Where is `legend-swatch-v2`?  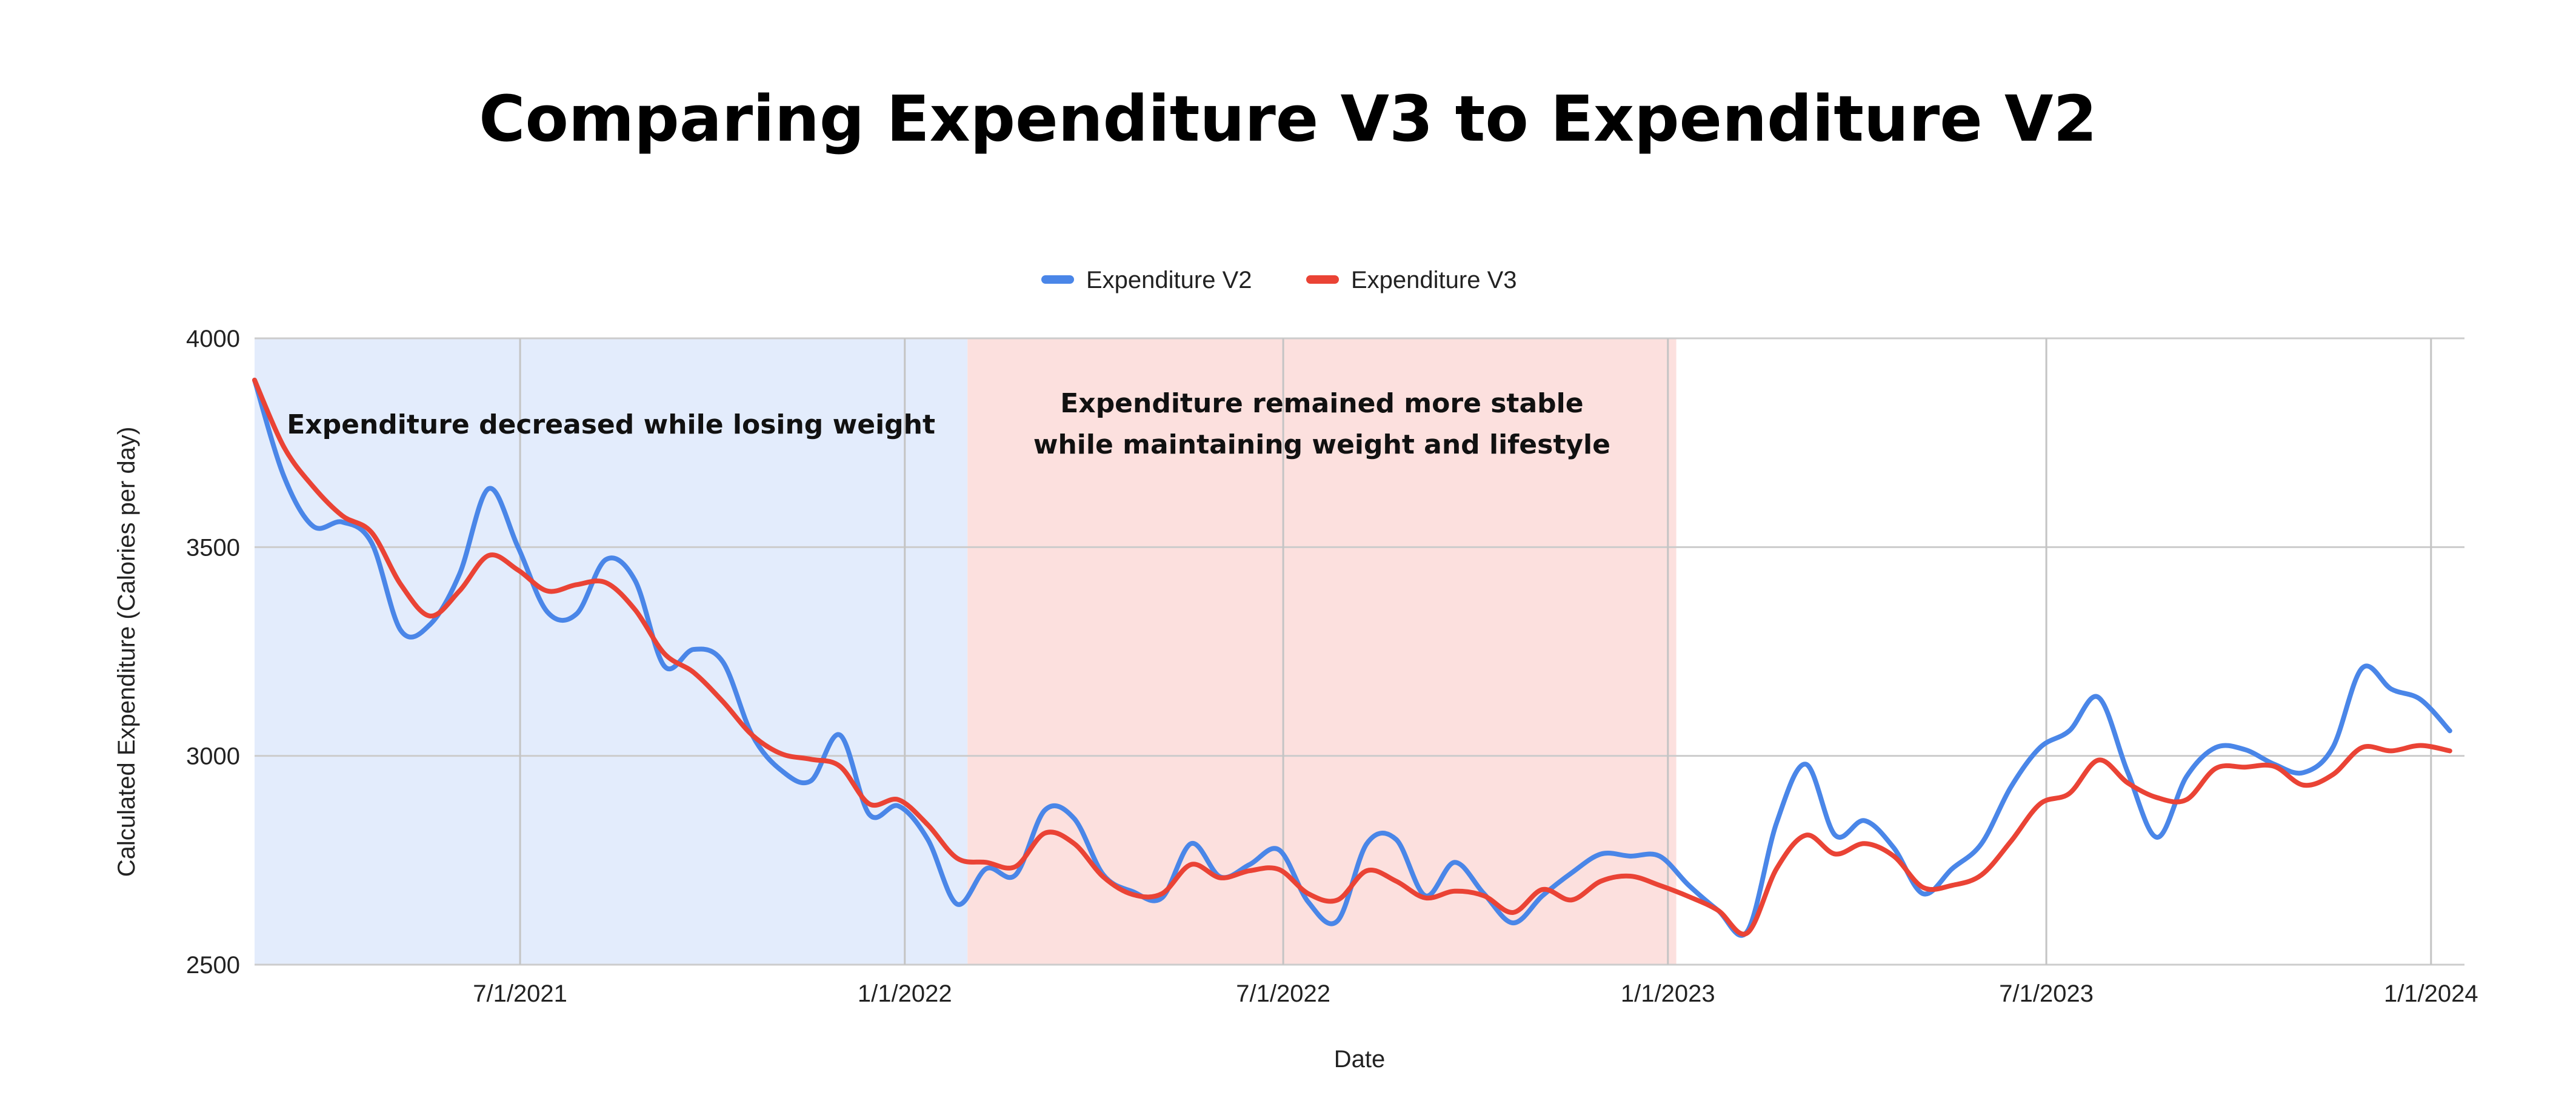 legend-swatch-v2 is located at coordinates (1057, 279).